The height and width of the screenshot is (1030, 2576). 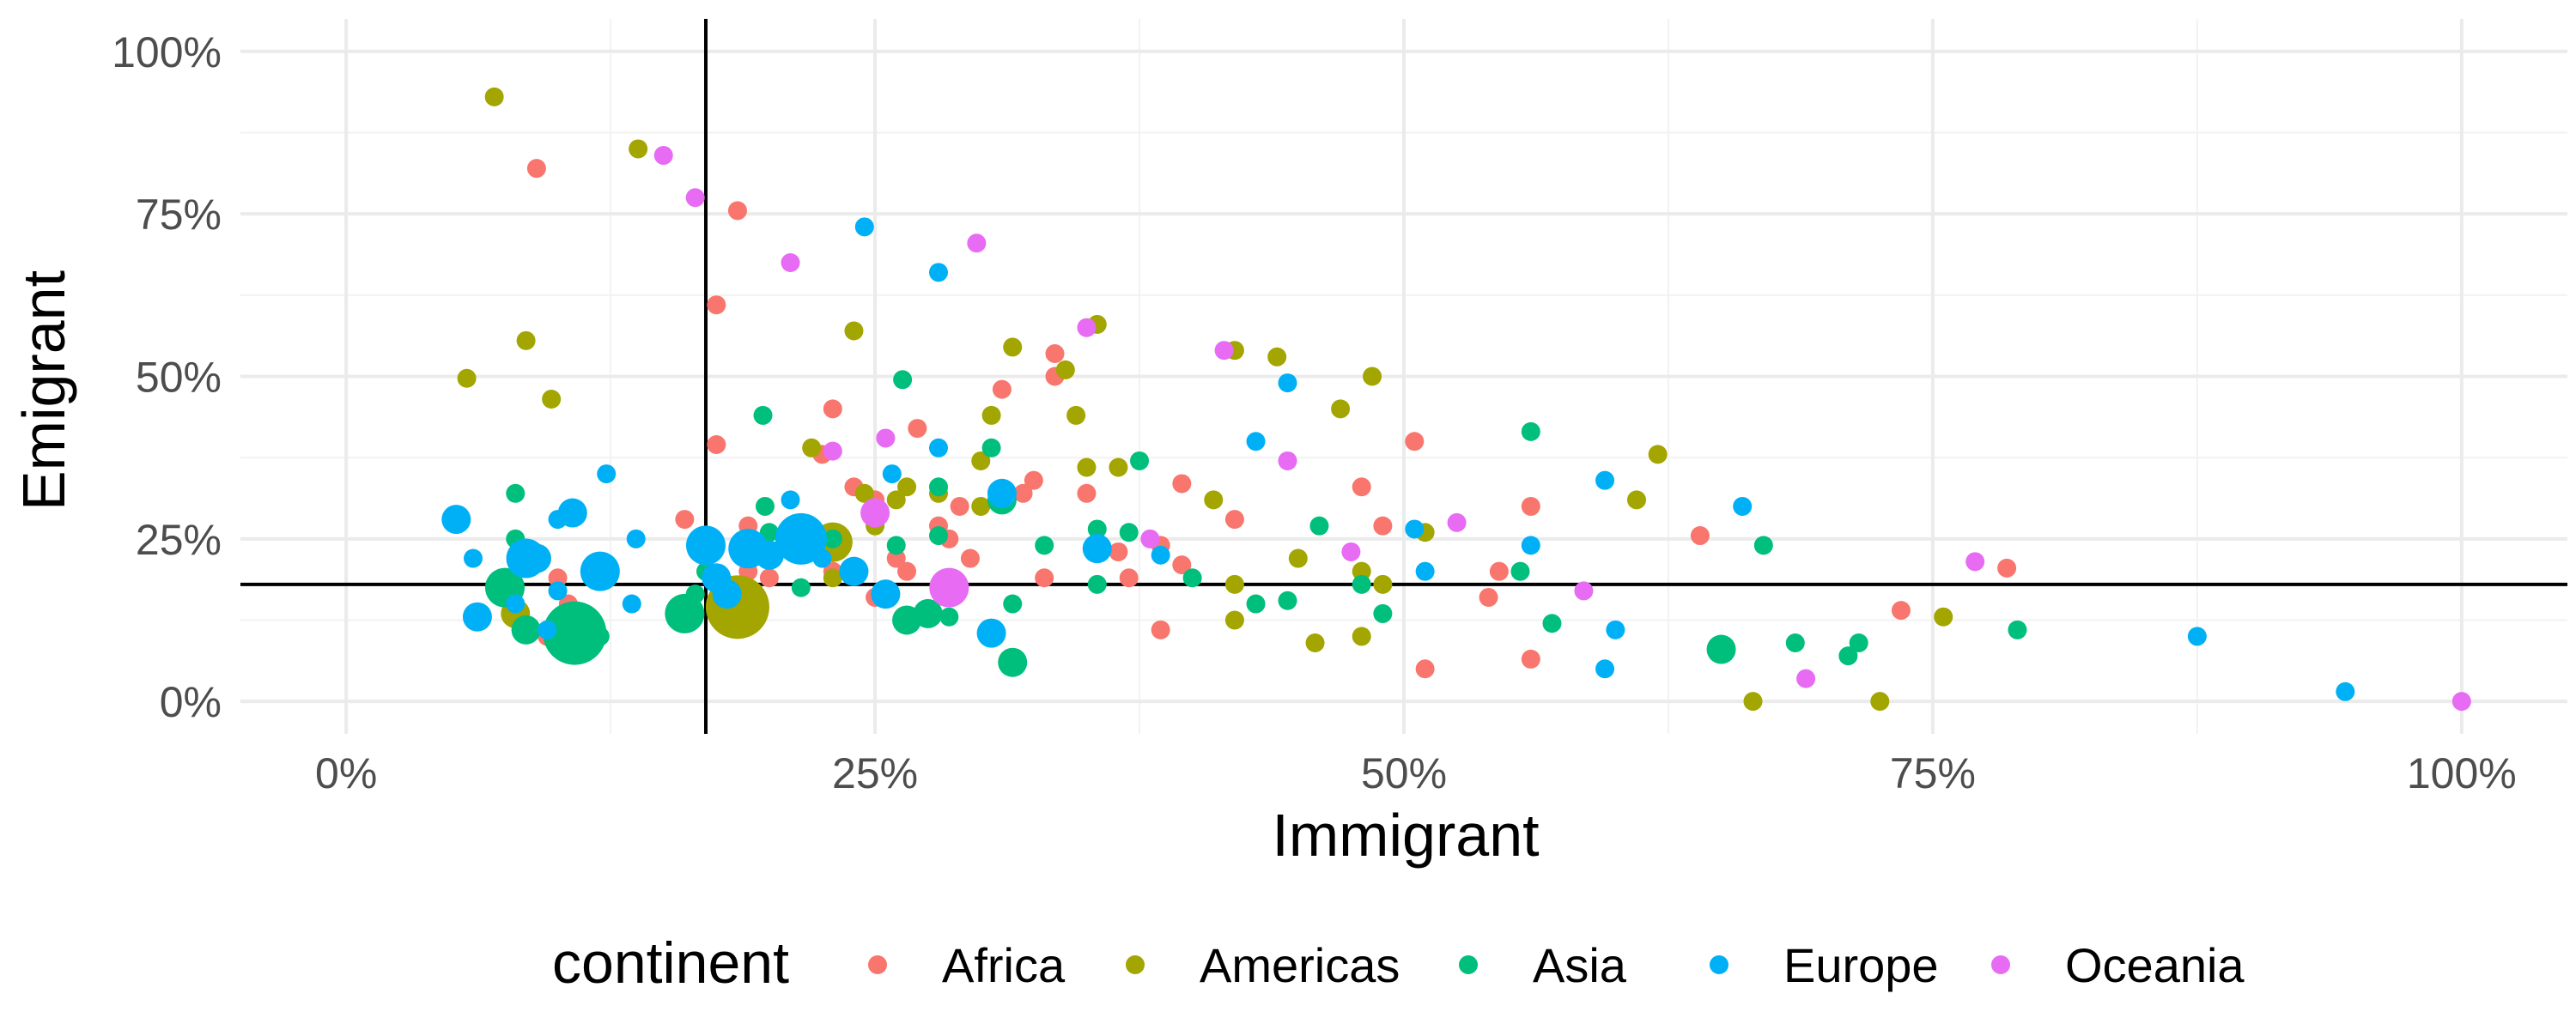 What do you see at coordinates (191, 702) in the screenshot?
I see `y-tick-label: 0%` at bounding box center [191, 702].